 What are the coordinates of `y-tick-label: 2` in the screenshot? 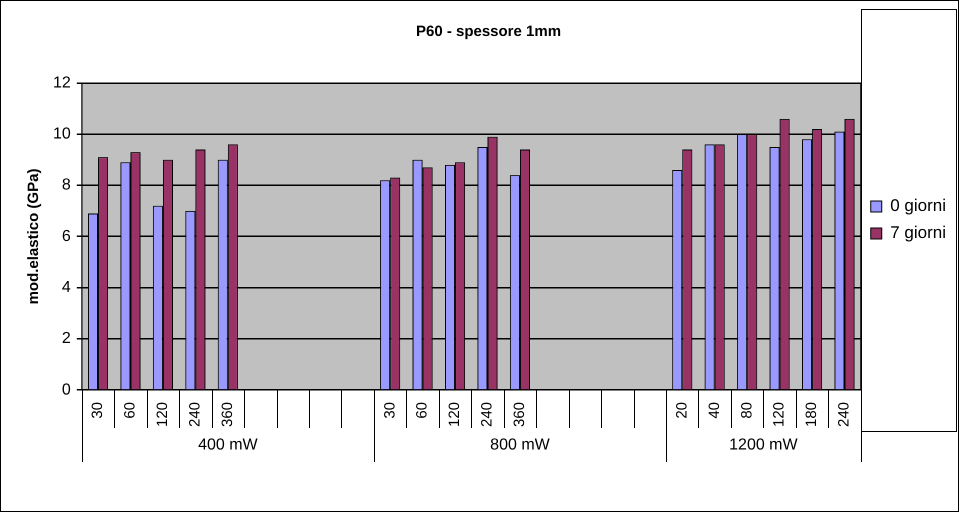 It's located at (66, 339).